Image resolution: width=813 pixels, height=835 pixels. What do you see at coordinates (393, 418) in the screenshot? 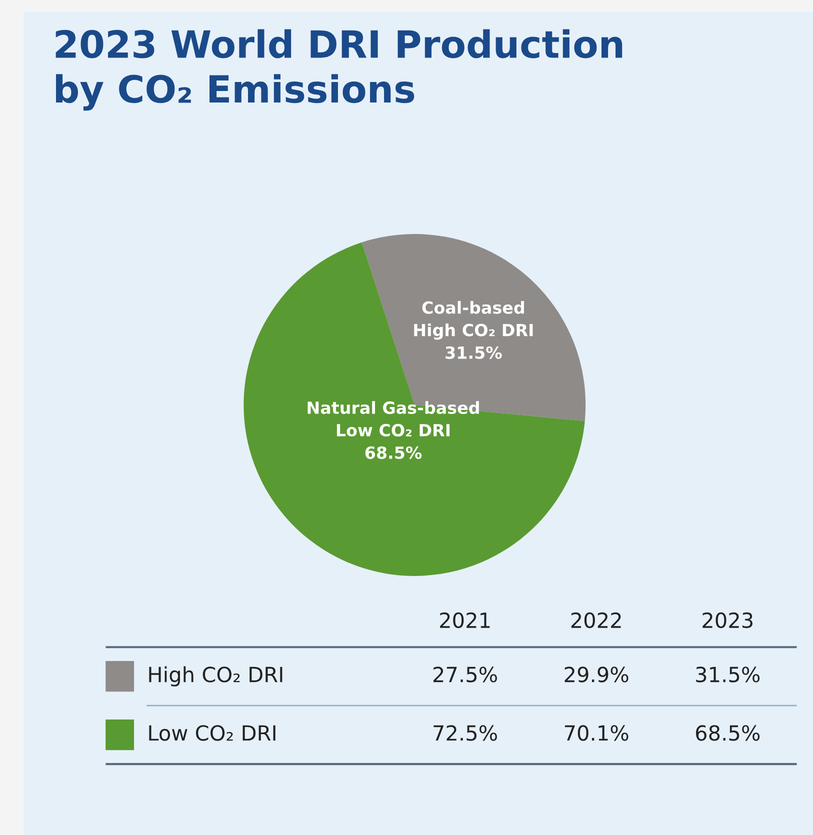
I see `slice-label: Natural Gas-based Low CO₂ DRI` at bounding box center [393, 418].